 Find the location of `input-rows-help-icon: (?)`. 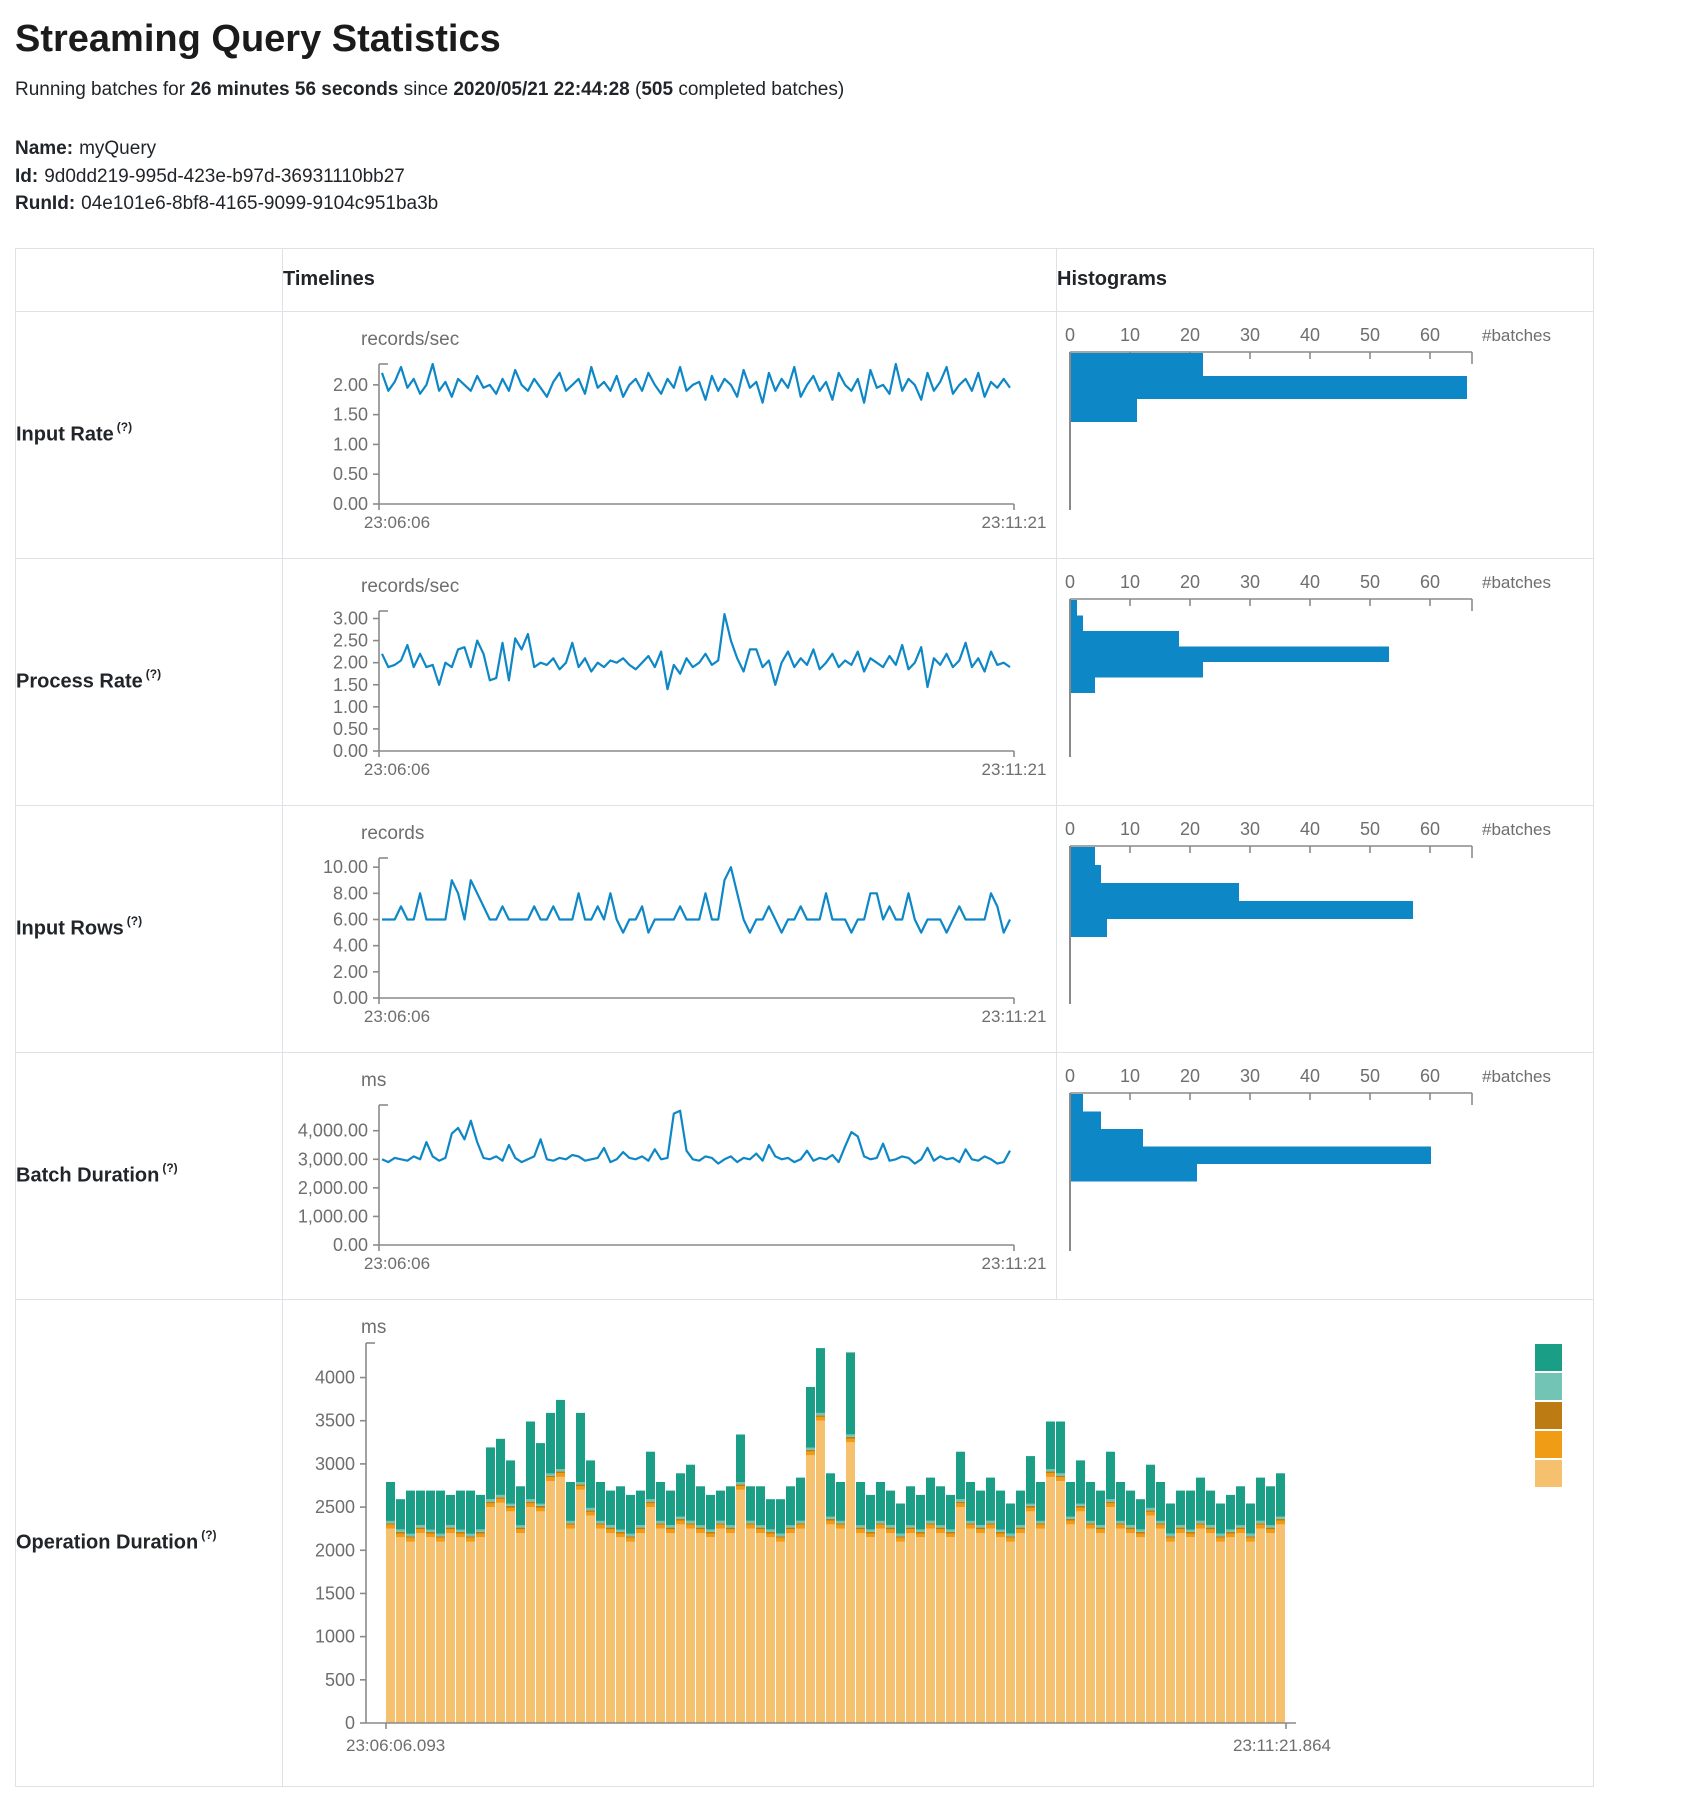

input-rows-help-icon: (?) is located at coordinates (134, 921).